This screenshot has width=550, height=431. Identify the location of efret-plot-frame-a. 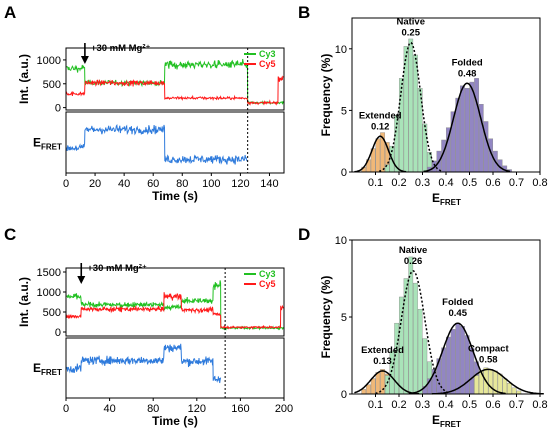
(175, 142).